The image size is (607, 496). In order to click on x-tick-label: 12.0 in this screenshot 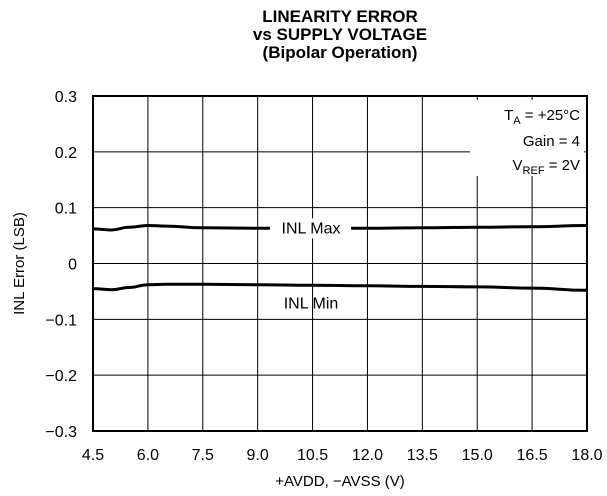, I will do `click(367, 455)`.